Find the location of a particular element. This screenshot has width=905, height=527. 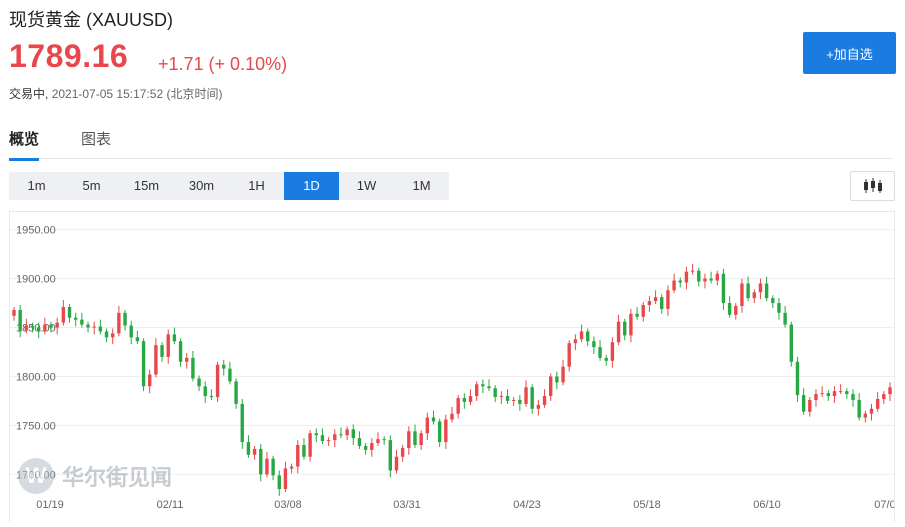

status-timestamp: 2021-07-05 15:17:52 (北京时间) is located at coordinates (137, 94).